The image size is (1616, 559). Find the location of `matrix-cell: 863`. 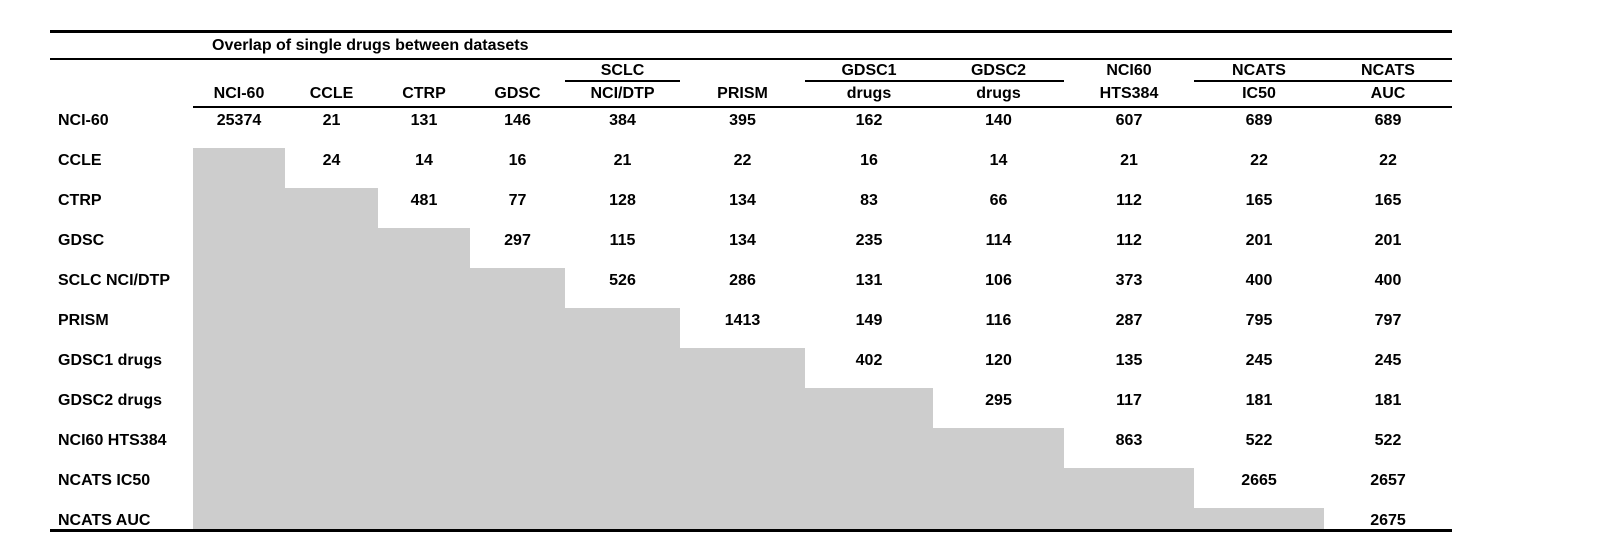

matrix-cell: 863 is located at coordinates (1129, 440).